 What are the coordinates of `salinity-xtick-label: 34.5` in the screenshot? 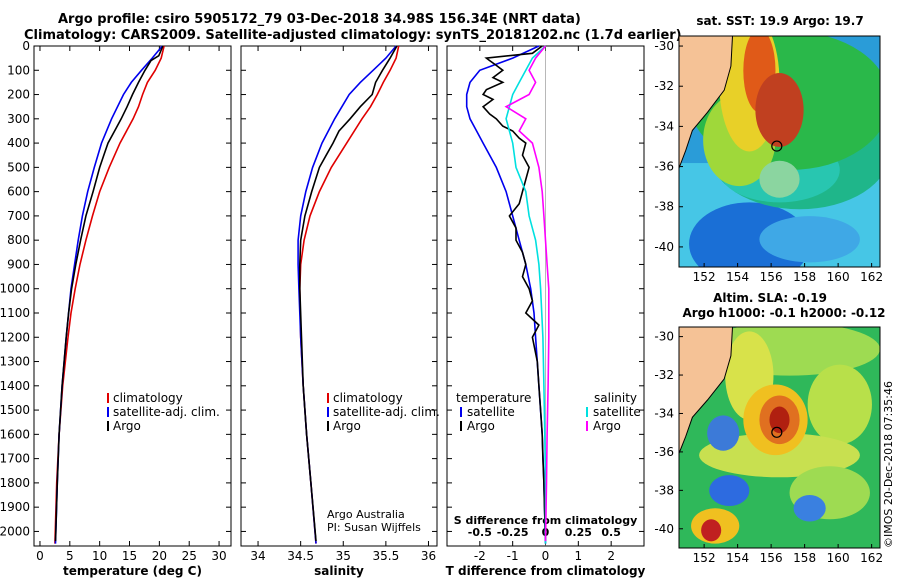 It's located at (300, 556).